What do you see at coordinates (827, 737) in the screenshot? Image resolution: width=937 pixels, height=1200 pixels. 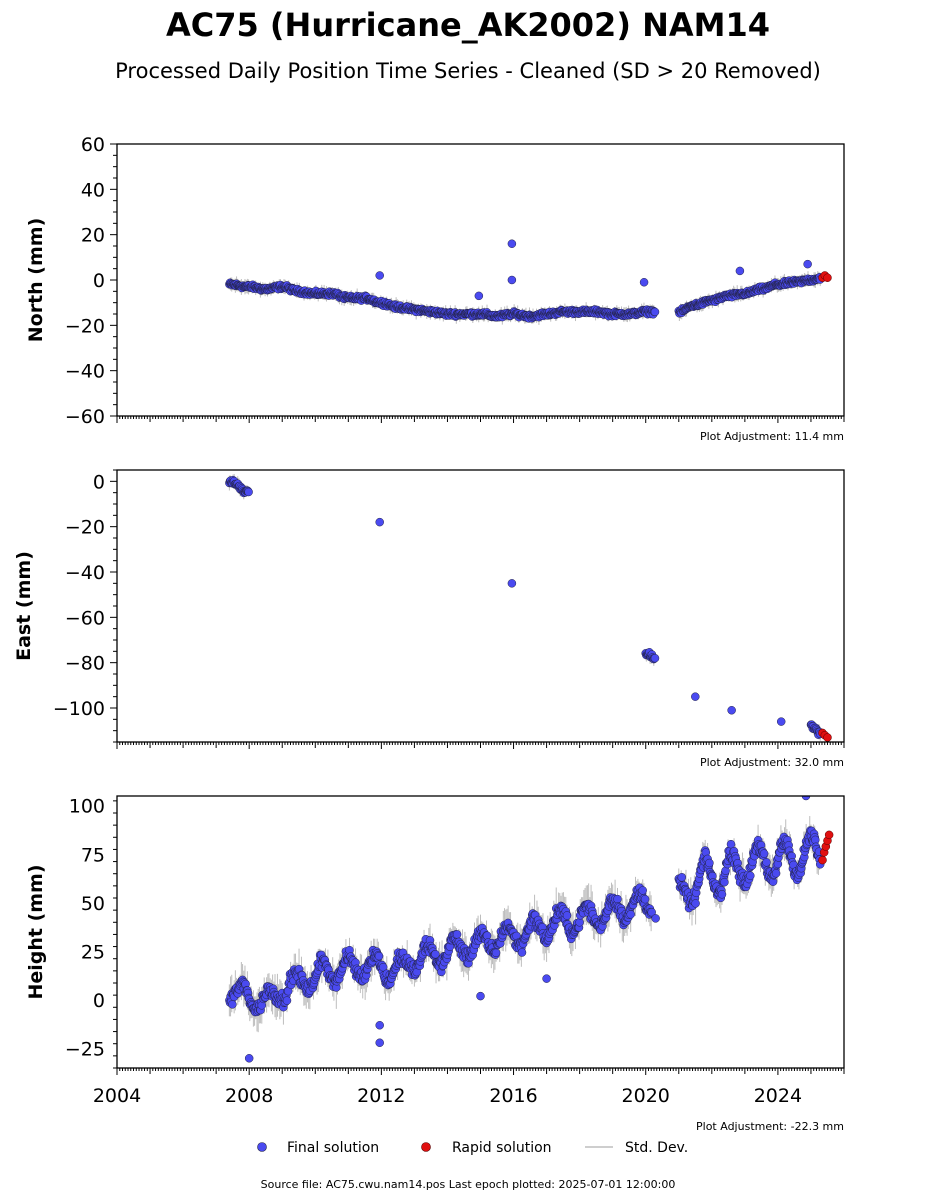 I see `east-rapid-point` at bounding box center [827, 737].